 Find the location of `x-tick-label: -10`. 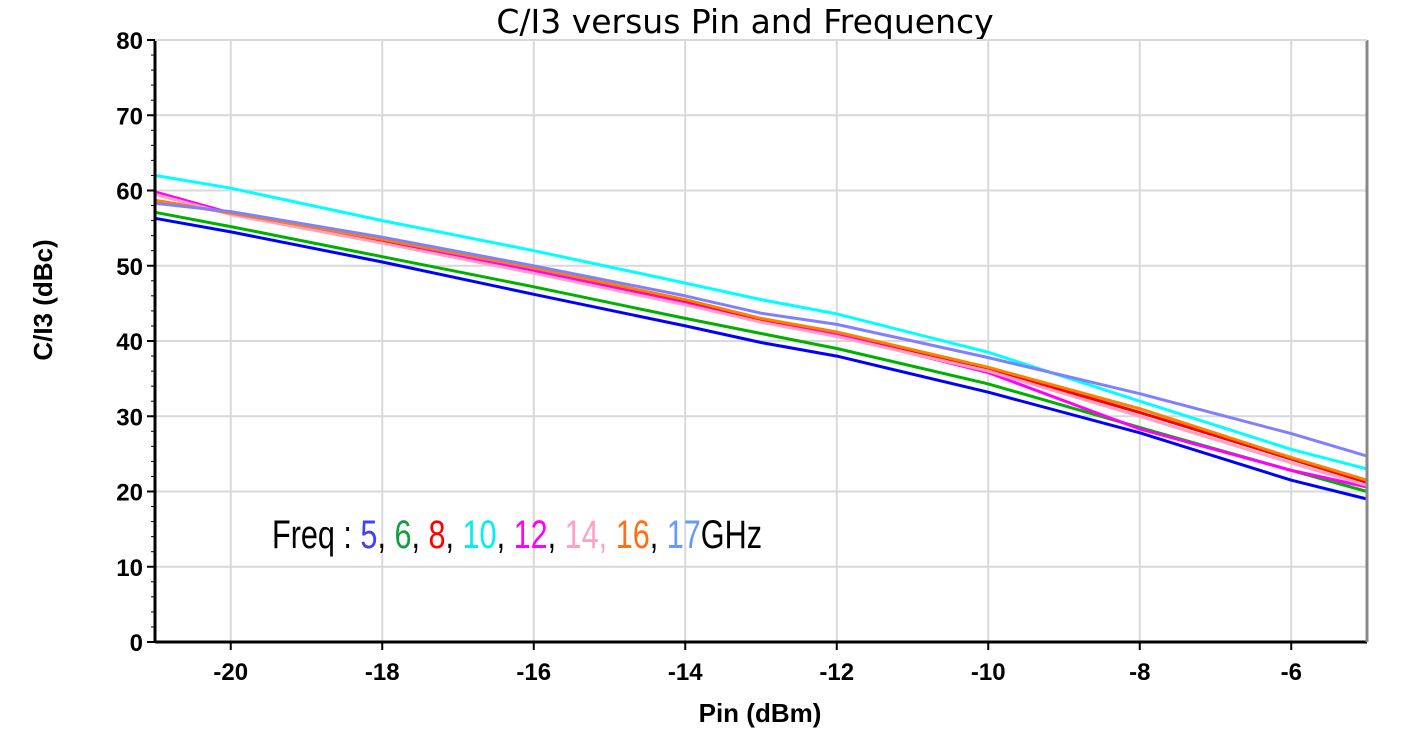

x-tick-label: -10 is located at coordinates (988, 672).